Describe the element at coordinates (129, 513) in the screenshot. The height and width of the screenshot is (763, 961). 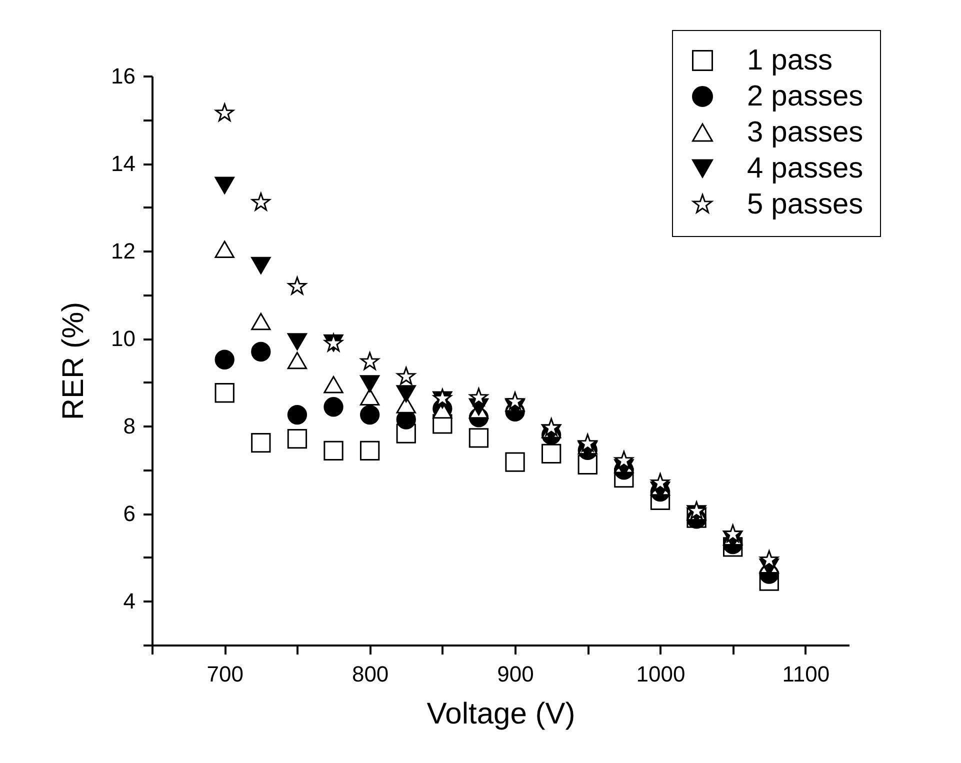
I see `y-tick-label: 6` at that location.